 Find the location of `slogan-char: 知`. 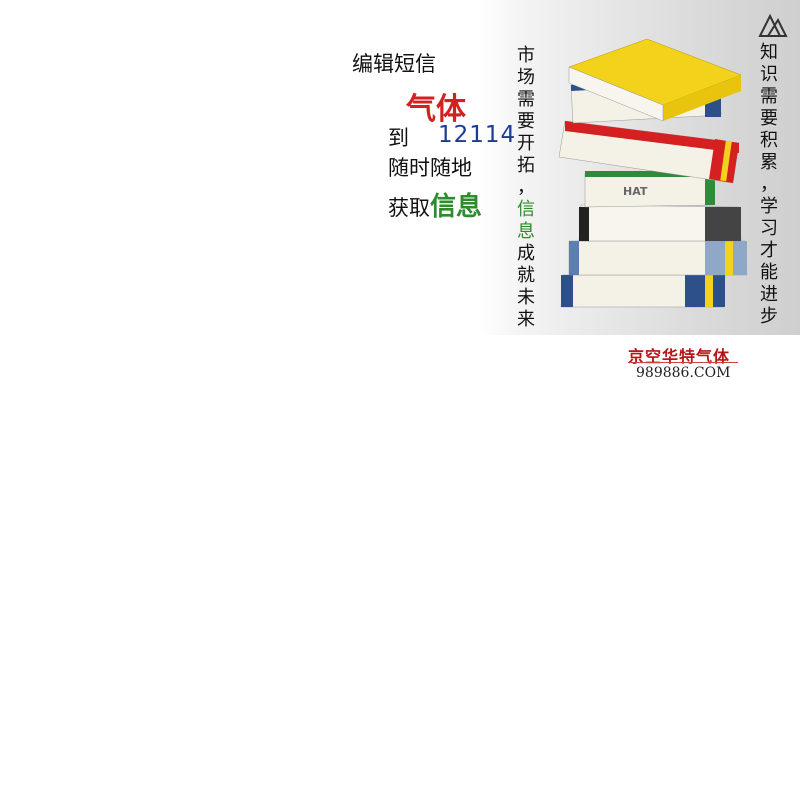

slogan-char: 知 is located at coordinates (769, 52).